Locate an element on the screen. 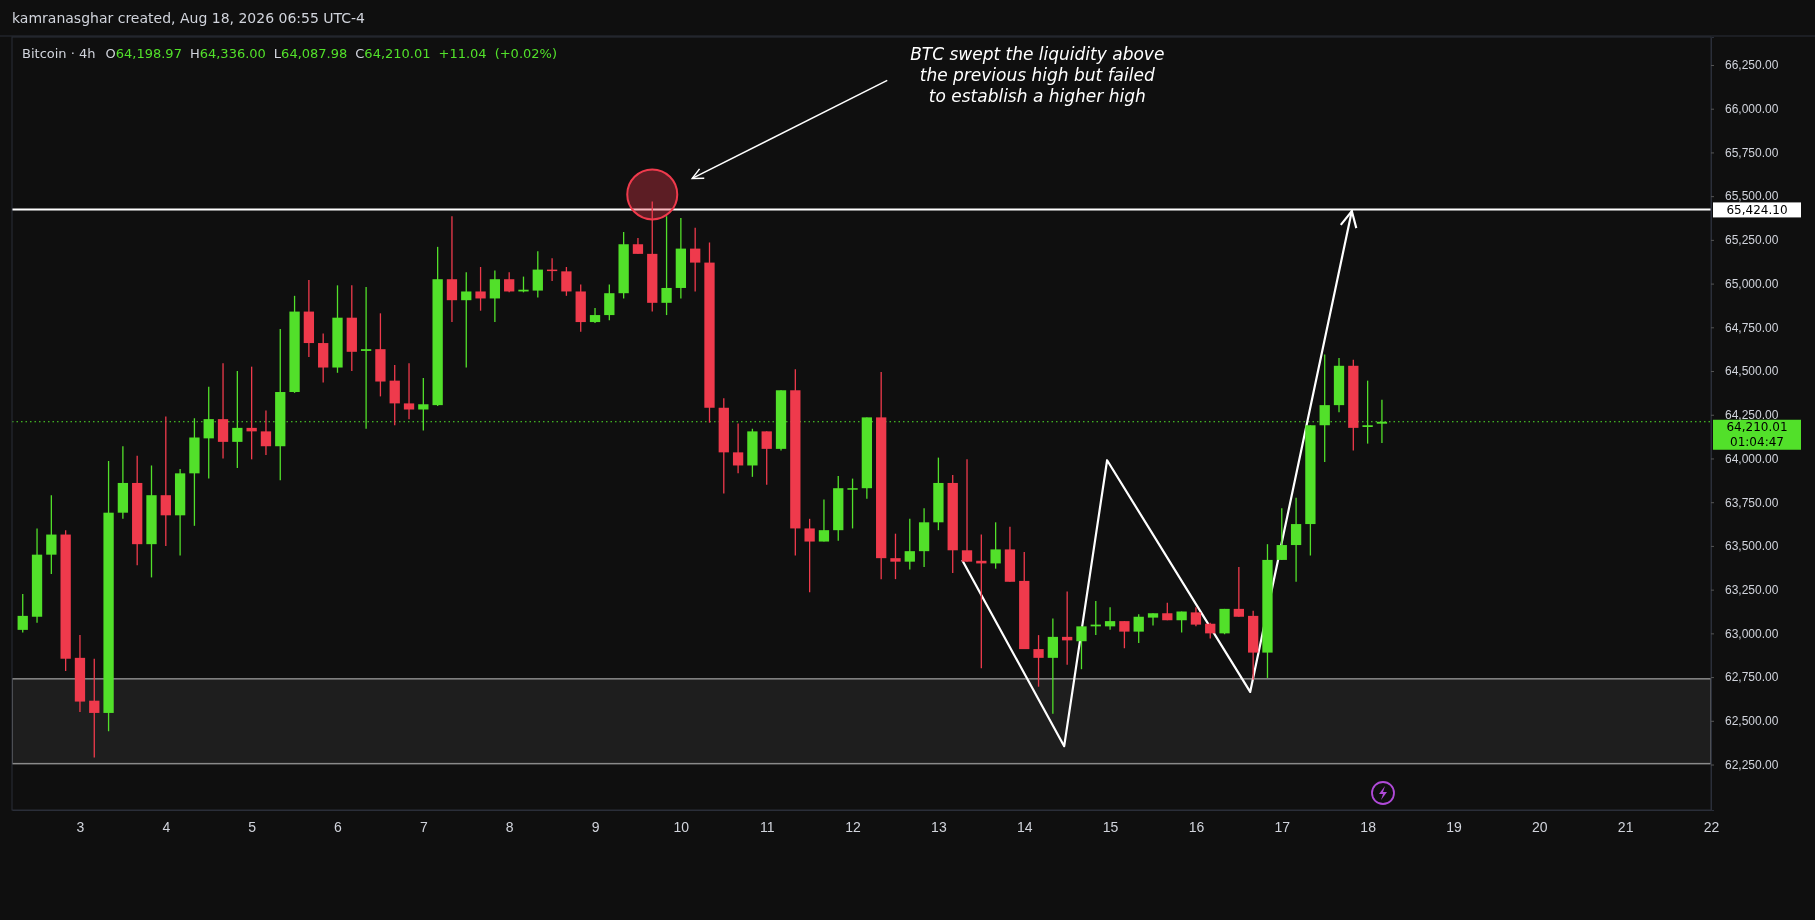  x-tick-label: 5 is located at coordinates (252, 826).